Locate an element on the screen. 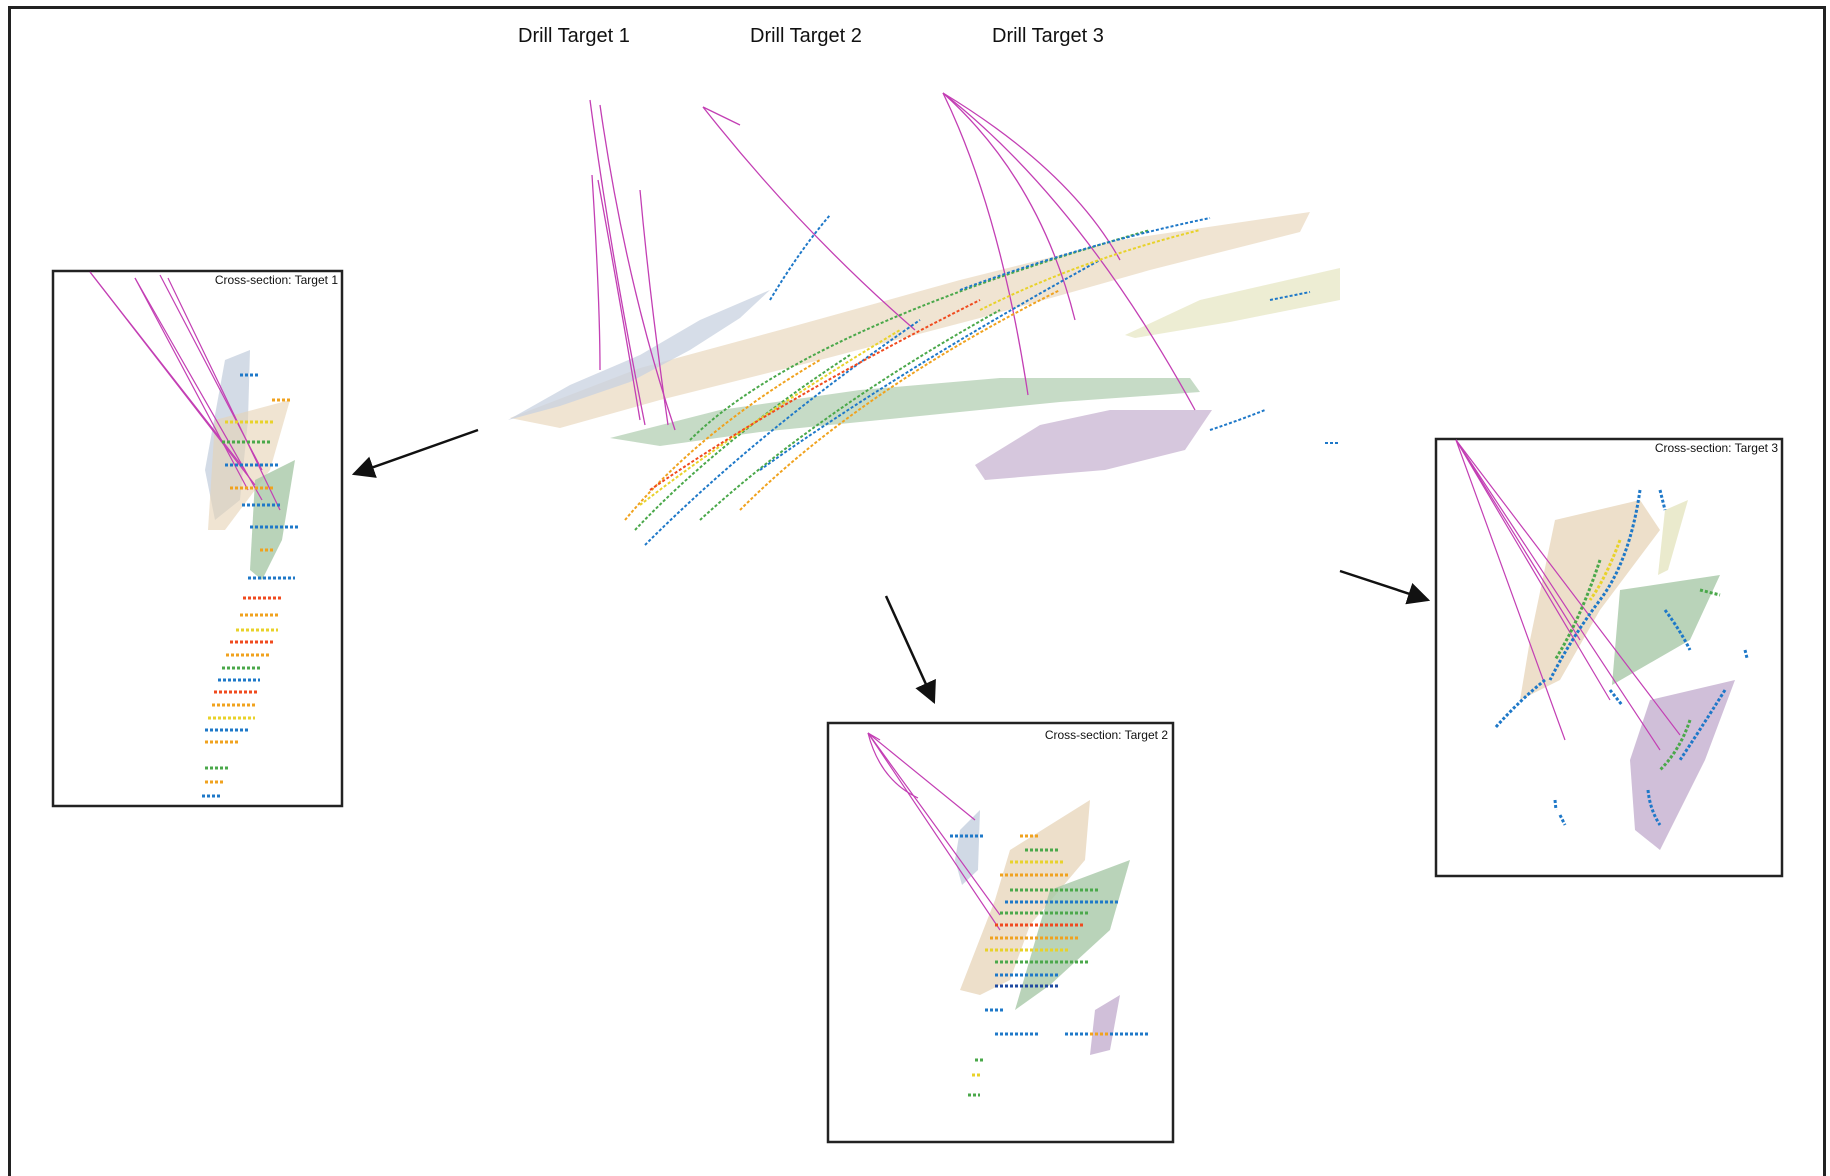  cross-section-target-3: Cross-section: Target 3 is located at coordinates (1609, 657).